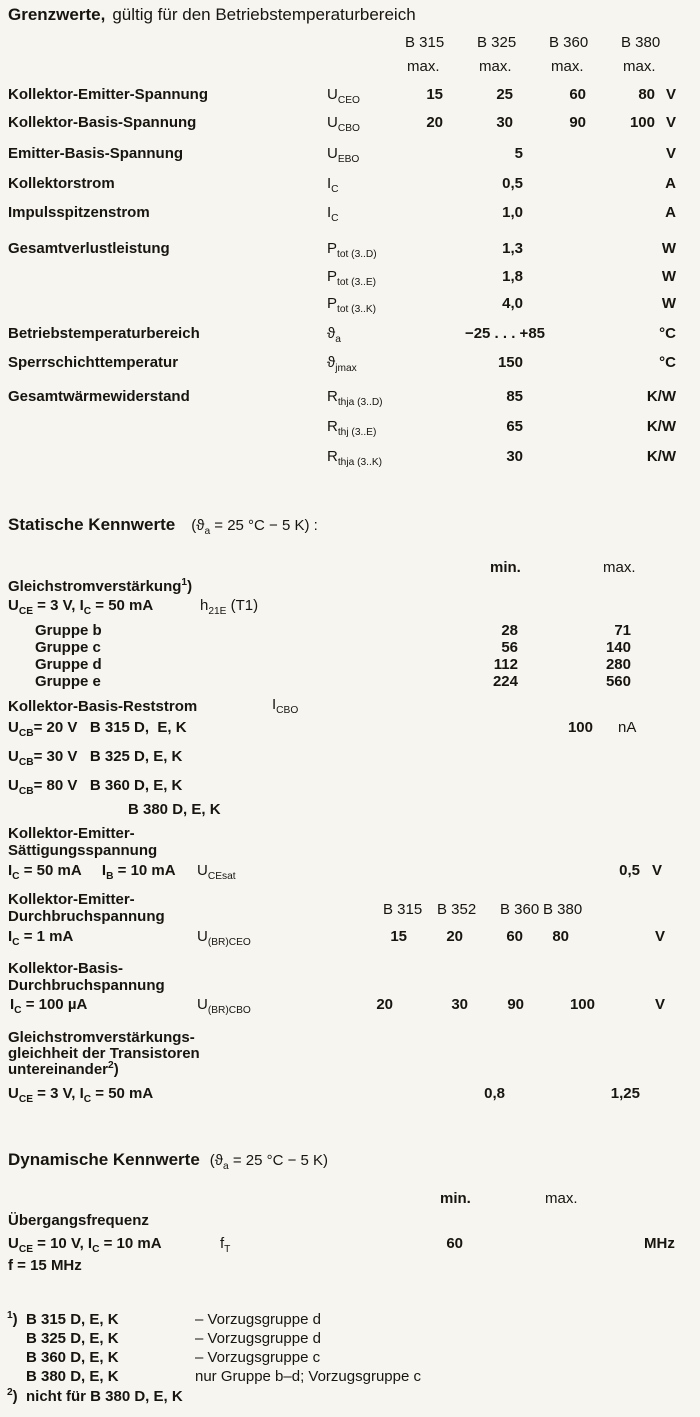 The width and height of the screenshot is (700, 1417). What do you see at coordinates (661, 456) in the screenshot?
I see `param-unit: K/W` at bounding box center [661, 456].